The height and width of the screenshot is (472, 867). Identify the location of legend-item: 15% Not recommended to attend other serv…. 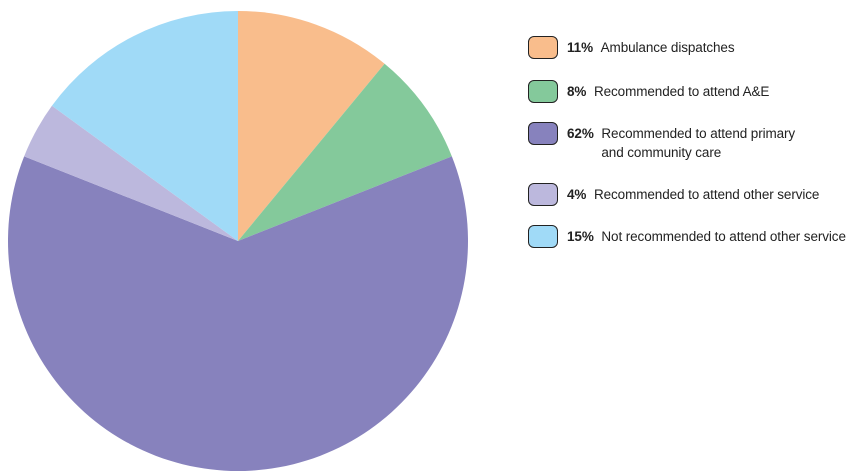
(687, 236).